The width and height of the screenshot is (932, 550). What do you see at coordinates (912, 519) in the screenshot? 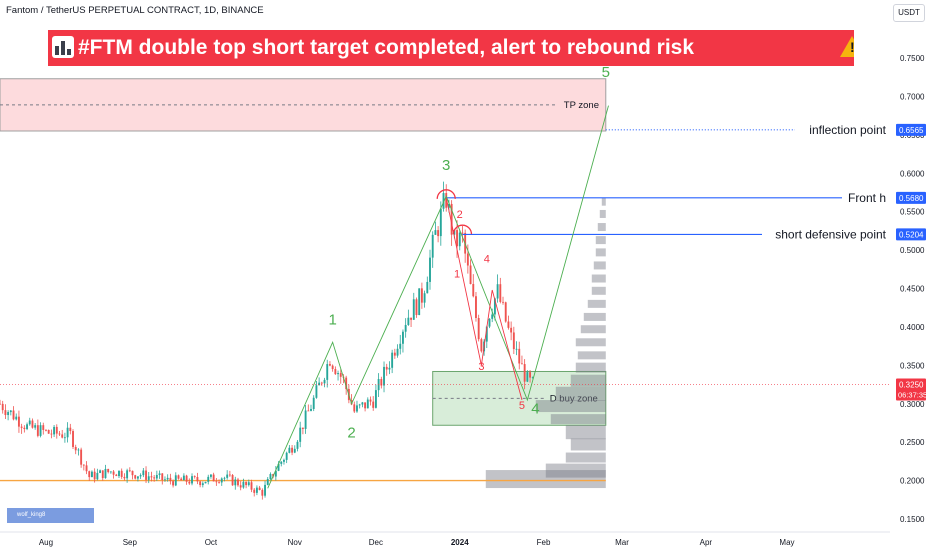
I see `y-tick-label: 0.1500` at bounding box center [912, 519].